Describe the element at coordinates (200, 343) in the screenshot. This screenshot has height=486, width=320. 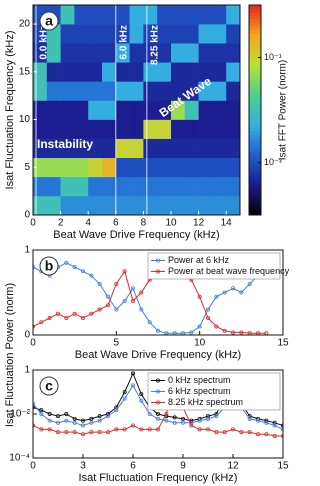
I see `x-tick-label: 10` at that location.